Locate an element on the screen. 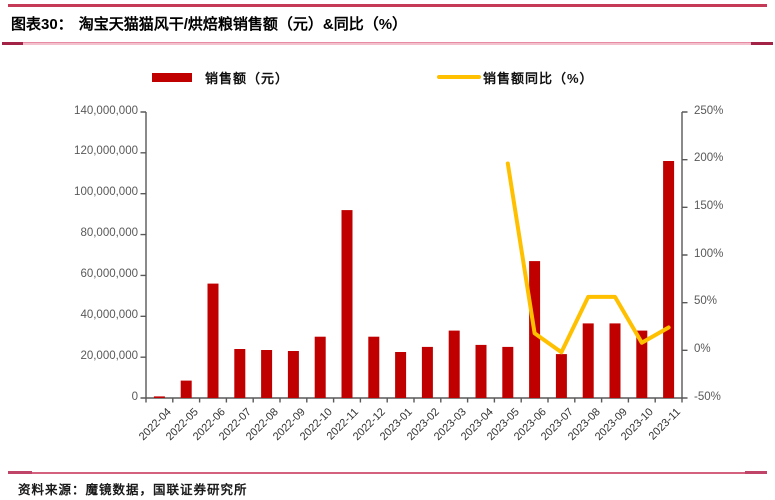 The image size is (775, 500). legend-item-yoy: 销售额同比（%） is located at coordinates (515, 77).